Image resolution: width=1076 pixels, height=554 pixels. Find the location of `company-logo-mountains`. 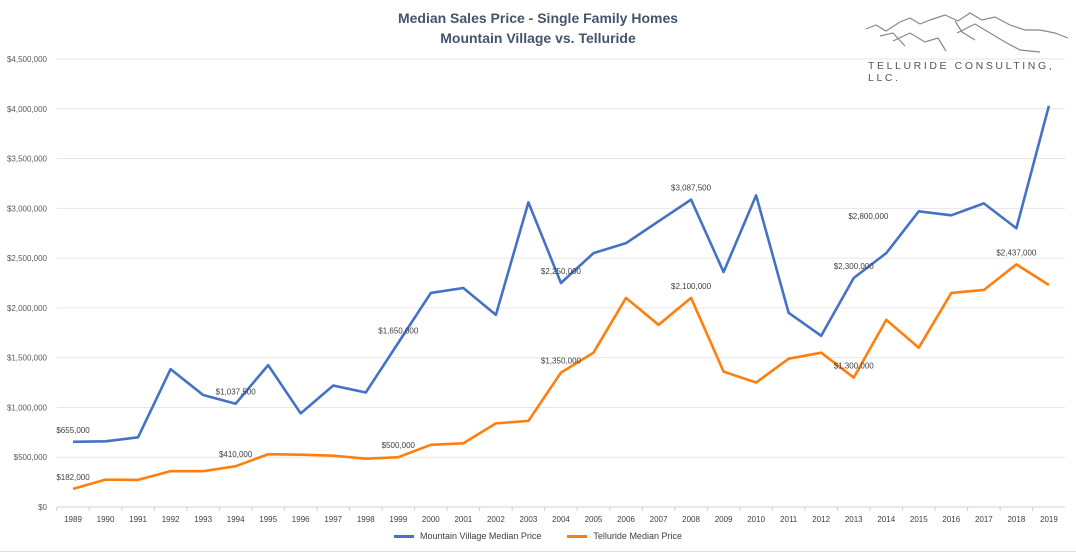

company-logo-mountains is located at coordinates (967, 32).